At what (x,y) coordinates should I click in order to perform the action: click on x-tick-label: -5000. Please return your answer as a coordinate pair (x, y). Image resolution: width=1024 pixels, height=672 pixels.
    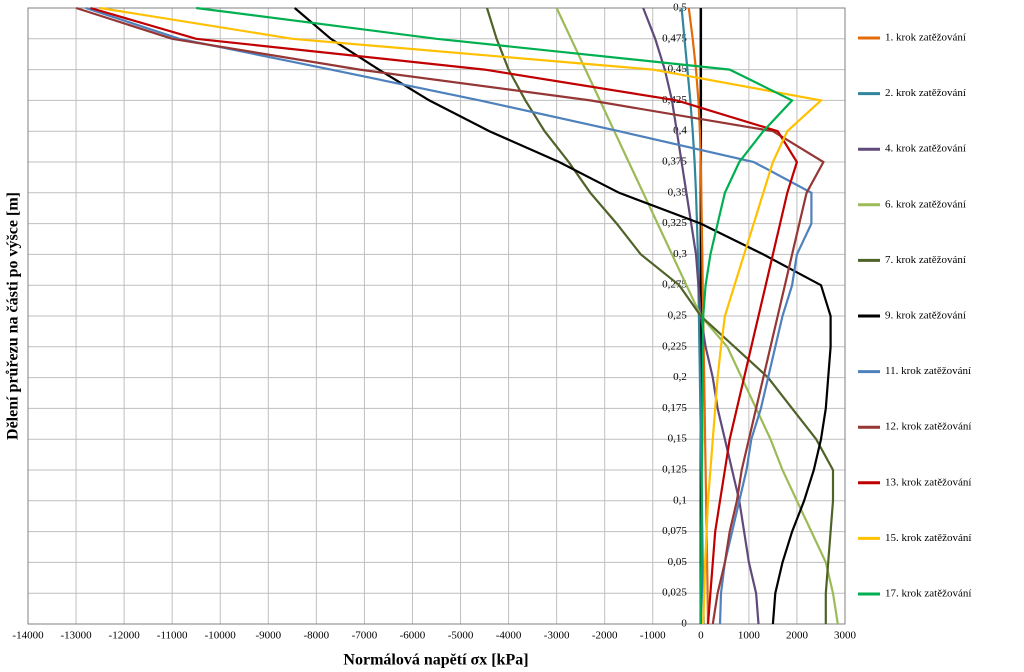
    Looking at the image, I should click on (461, 636).